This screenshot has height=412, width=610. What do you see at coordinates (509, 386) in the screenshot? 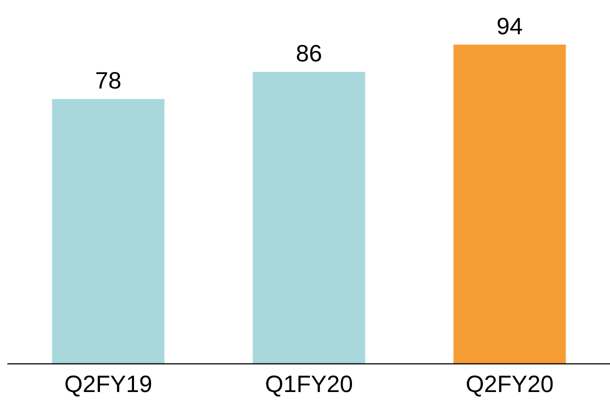
I see `x-tick-label: Q2FY20` at bounding box center [509, 386].